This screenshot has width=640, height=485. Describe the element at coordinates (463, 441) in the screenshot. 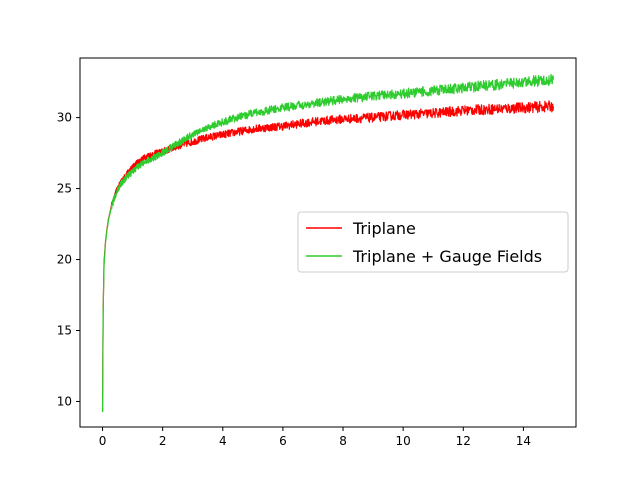

I see `x-tick-label: 12` at that location.